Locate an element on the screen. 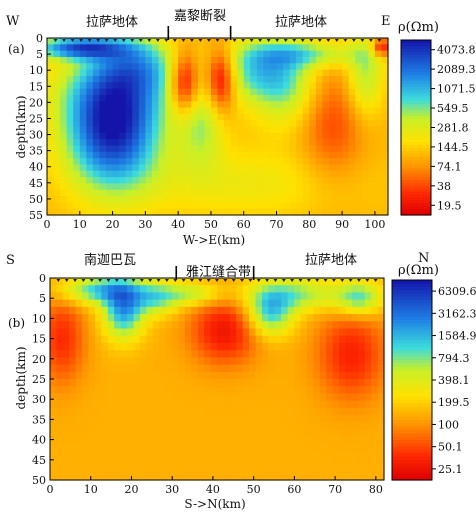 The width and height of the screenshot is (476, 520). panel-b-y-tick-label: 10 is located at coordinates (39, 318).